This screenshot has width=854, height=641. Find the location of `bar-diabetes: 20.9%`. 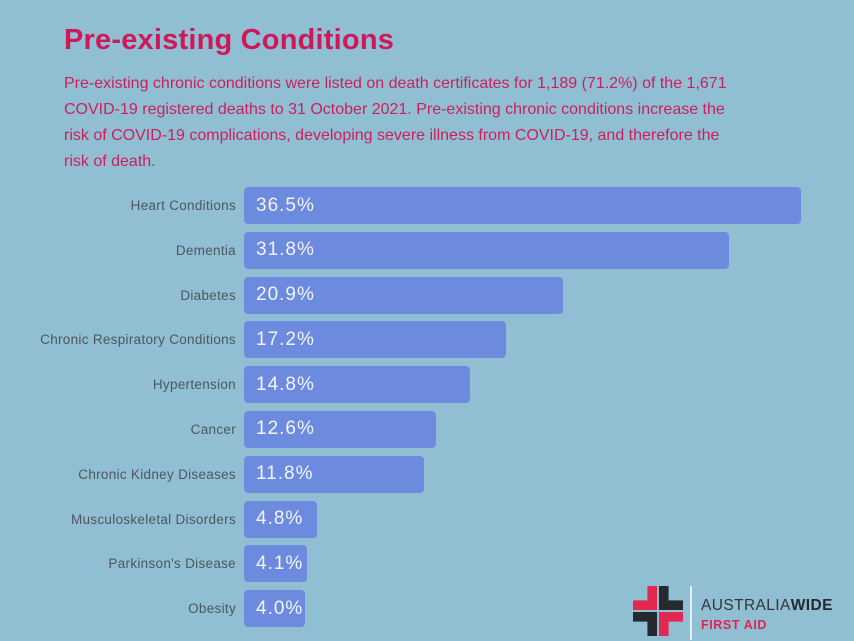

bar-diabetes: 20.9% is located at coordinates (403, 295).